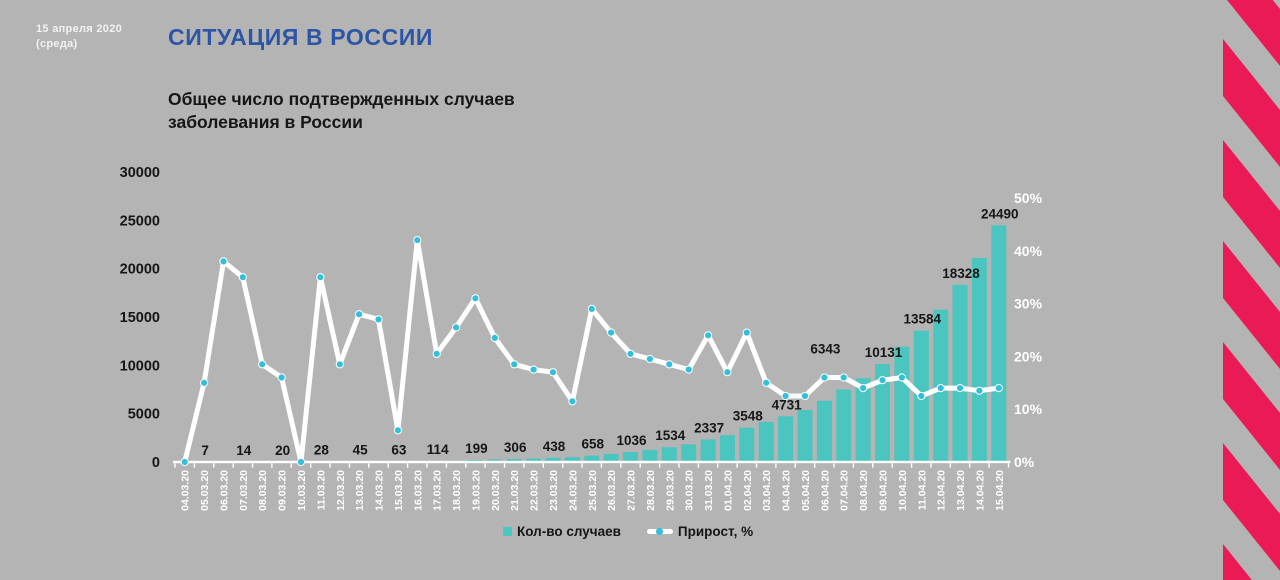  Describe the element at coordinates (321, 490) in the screenshot. I see `x-axis-date-label: 11.03.20` at that location.